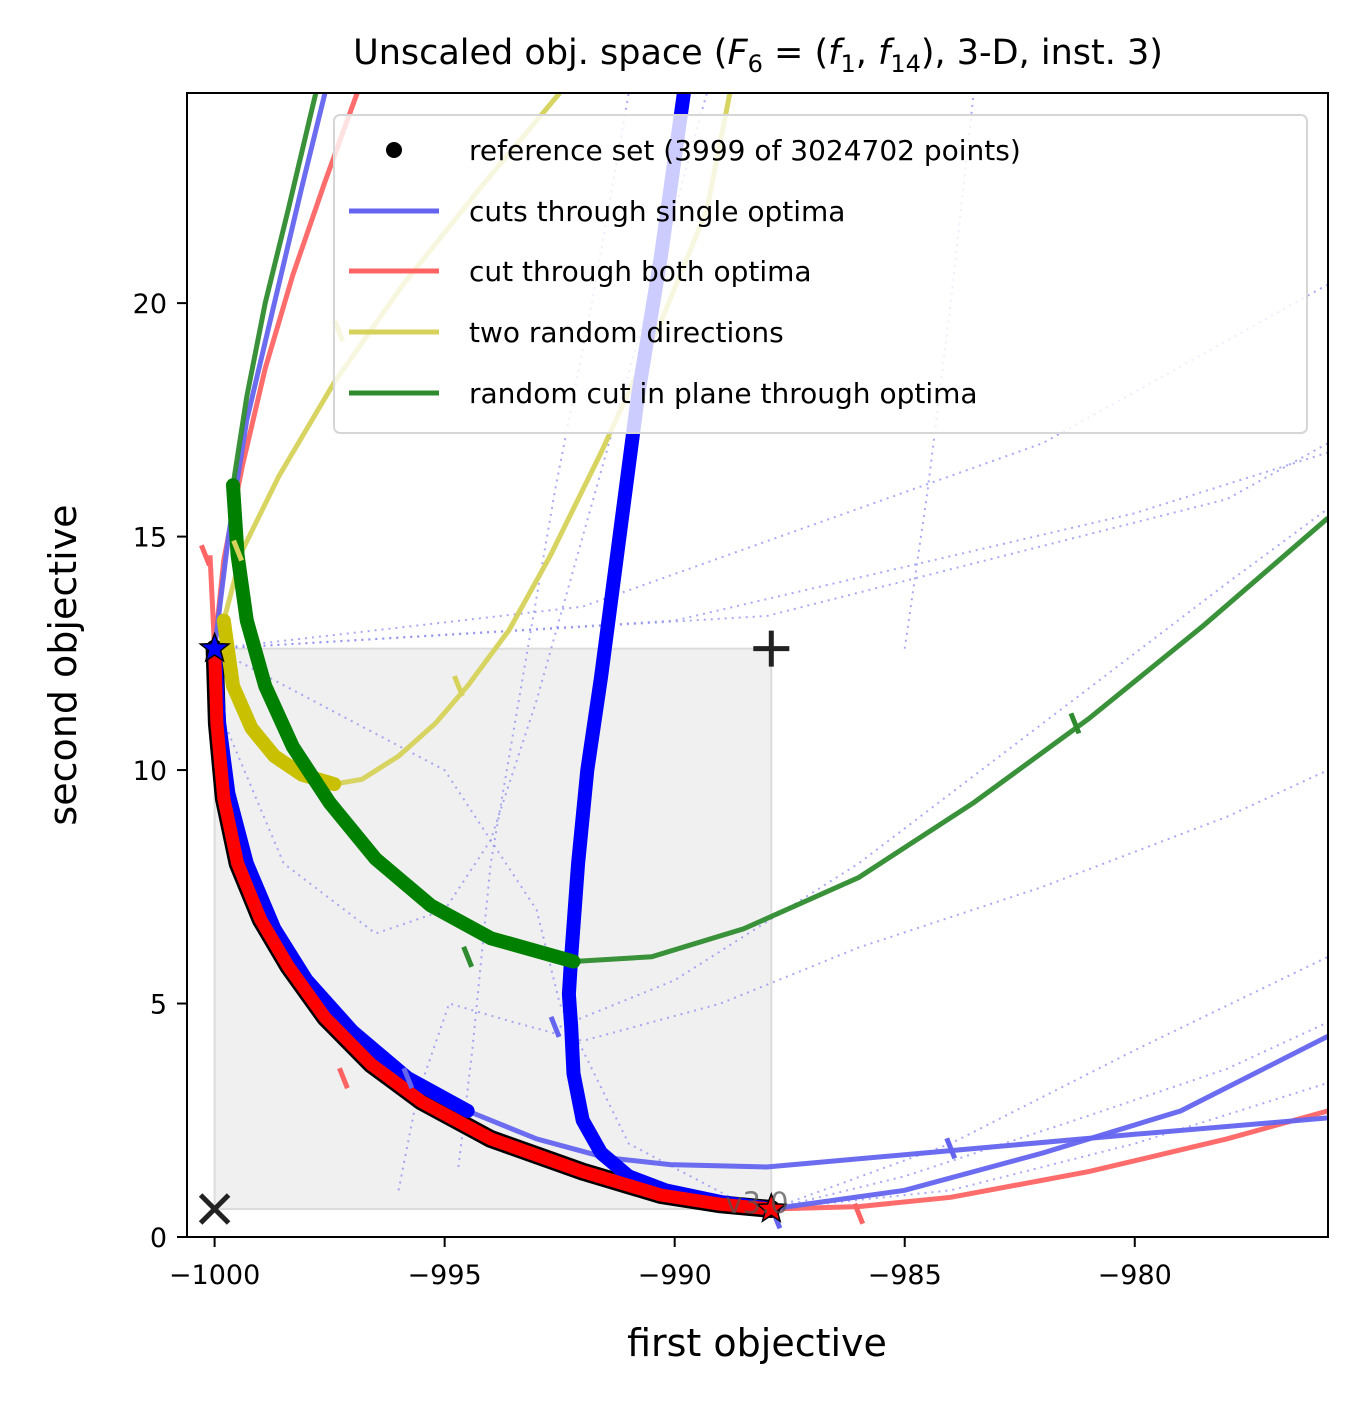 This screenshot has width=1358, height=1410. I want to click on ideal-point-marker, so click(214, 1209).